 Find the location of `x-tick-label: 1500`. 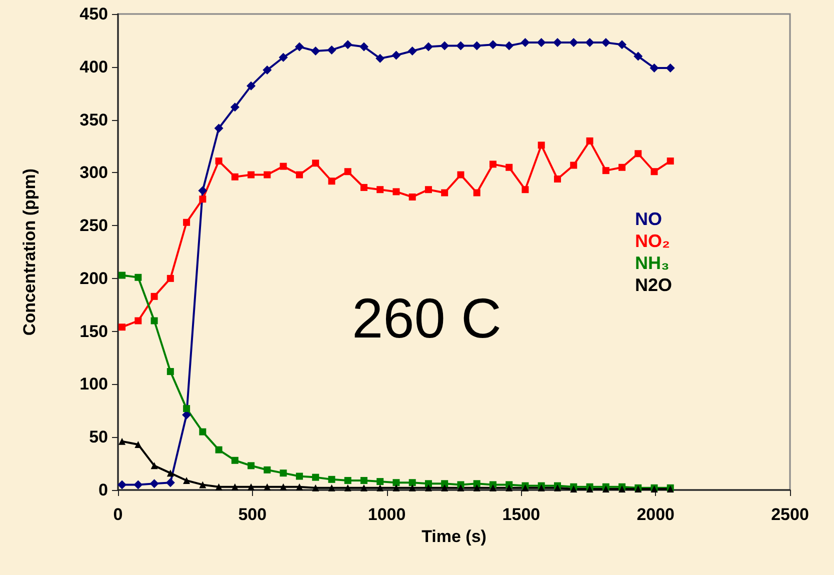

x-tick-label: 1500 is located at coordinates (521, 514).